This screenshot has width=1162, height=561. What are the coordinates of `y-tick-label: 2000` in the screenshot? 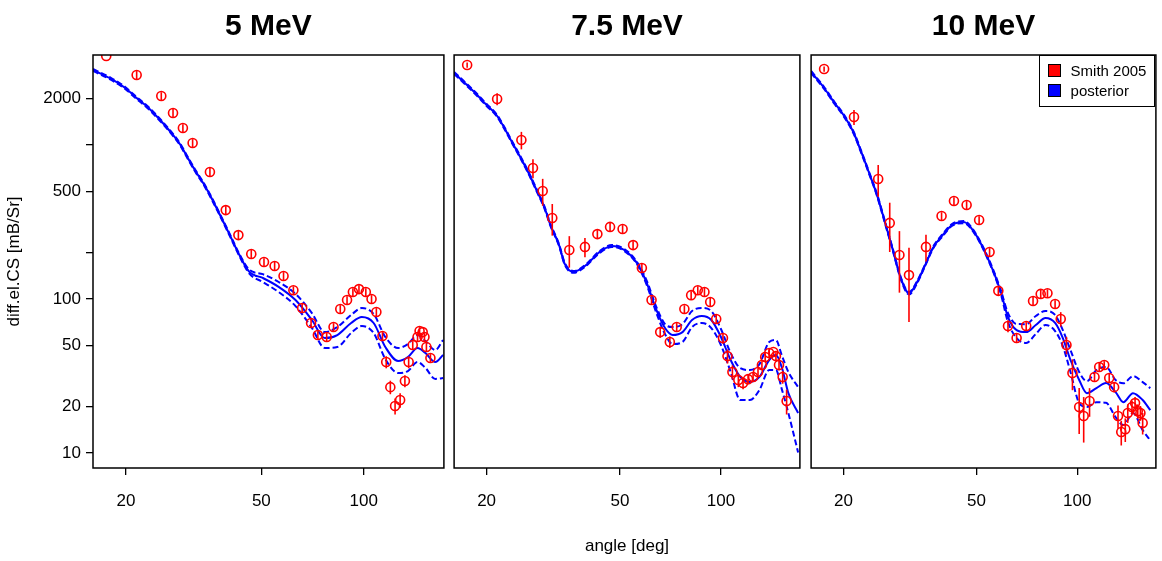 It's located at (62, 98).